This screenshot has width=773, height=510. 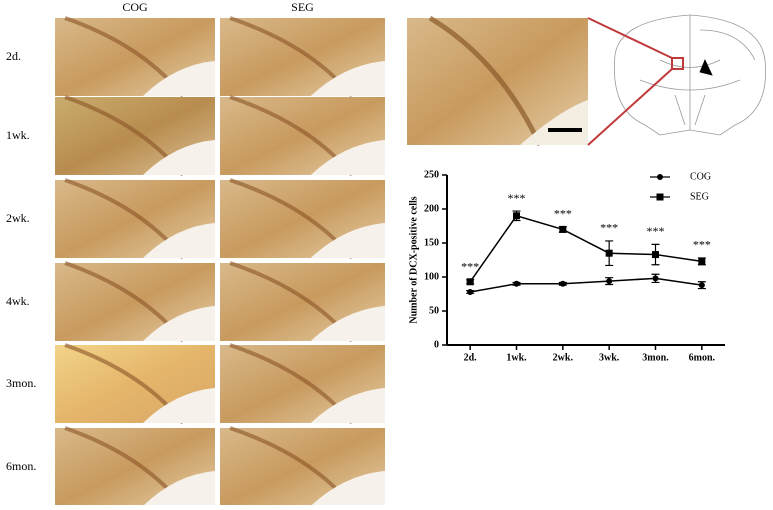 What do you see at coordinates (413, 259) in the screenshot?
I see `y-axis-label: Number of DCX-positive cells` at bounding box center [413, 259].